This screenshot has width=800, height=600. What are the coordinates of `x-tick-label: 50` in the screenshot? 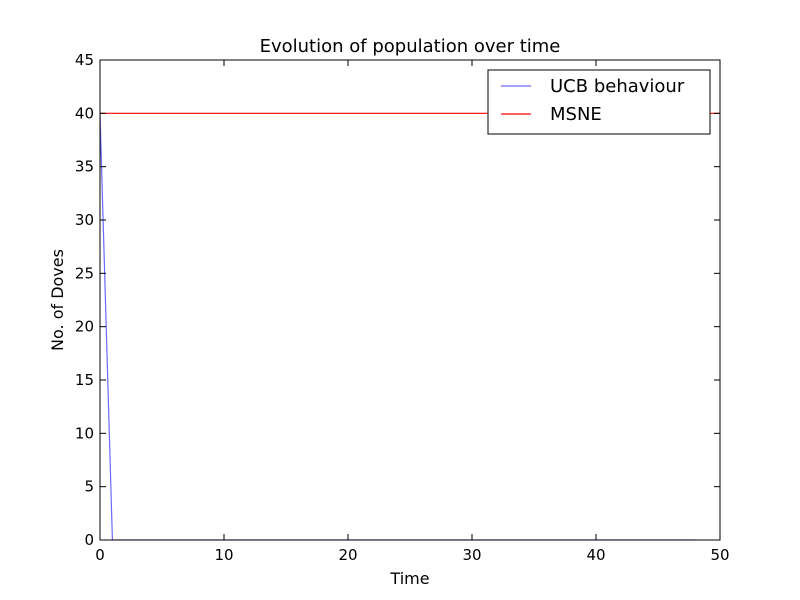 It's located at (719, 555).